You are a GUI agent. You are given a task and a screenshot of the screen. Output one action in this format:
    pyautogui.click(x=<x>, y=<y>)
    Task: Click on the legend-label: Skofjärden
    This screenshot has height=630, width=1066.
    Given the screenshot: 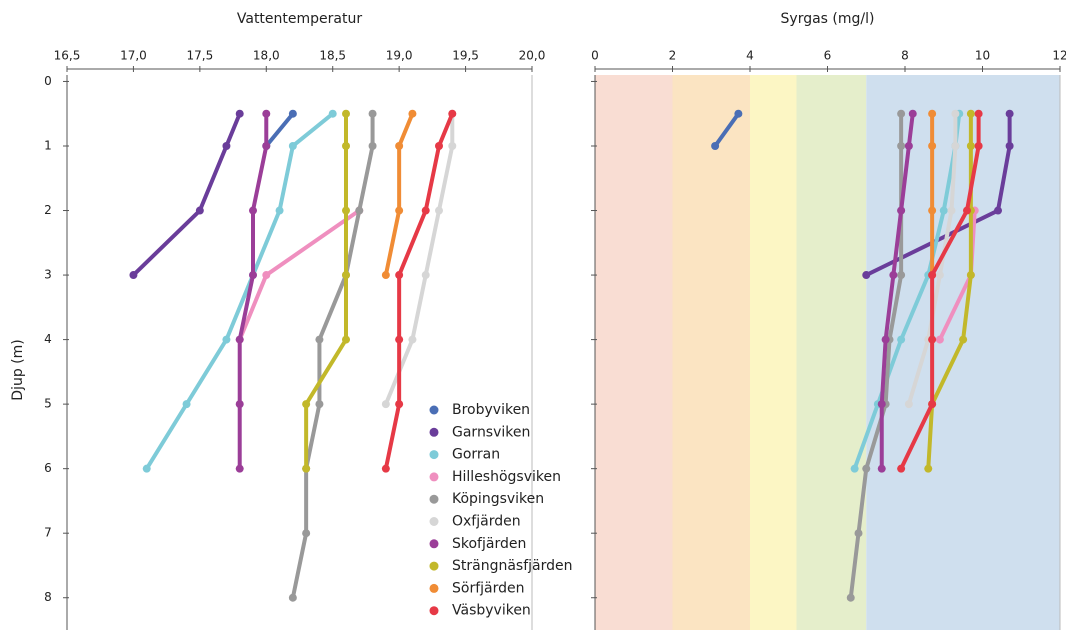 What is the action you would take?
    pyautogui.click(x=489, y=544)
    